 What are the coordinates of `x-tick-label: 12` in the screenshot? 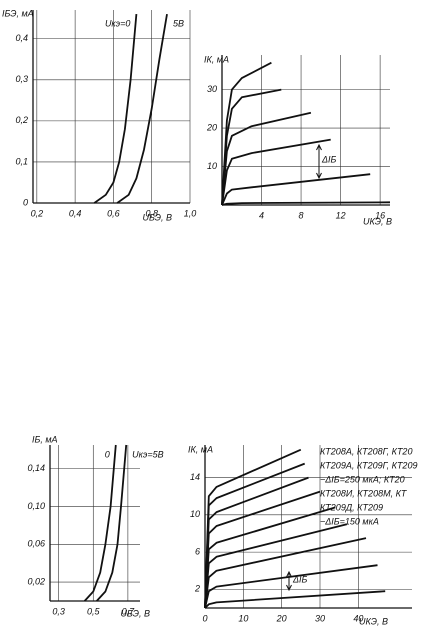 It's located at (341, 215).